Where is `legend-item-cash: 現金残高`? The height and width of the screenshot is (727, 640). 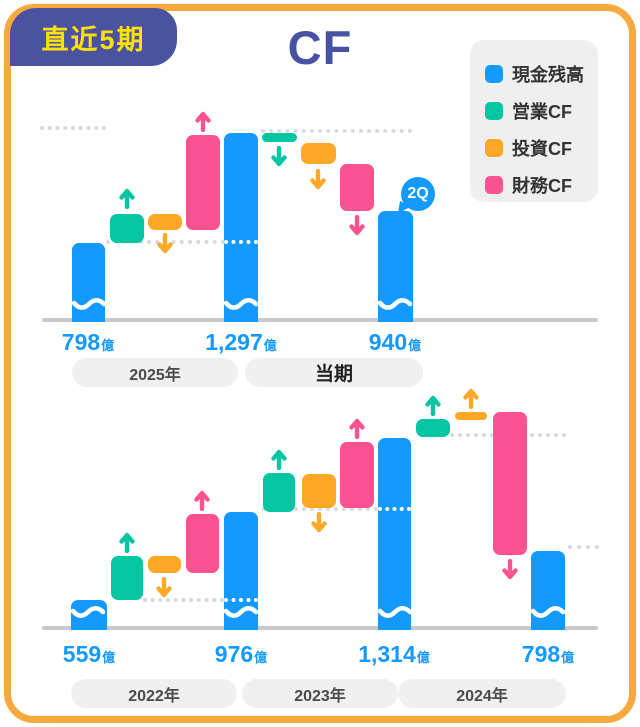
legend-item-cash: 現金残高 is located at coordinates (541, 73).